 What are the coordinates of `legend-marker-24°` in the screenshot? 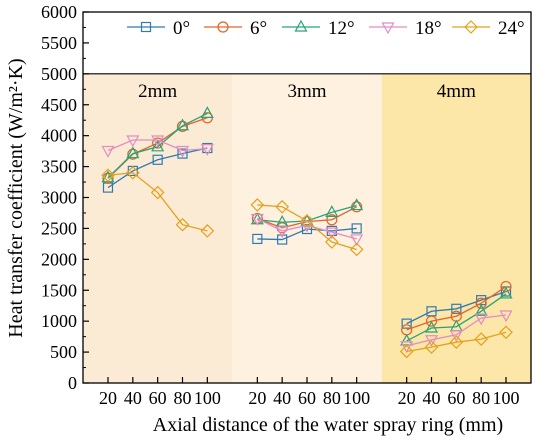 It's located at (471, 27).